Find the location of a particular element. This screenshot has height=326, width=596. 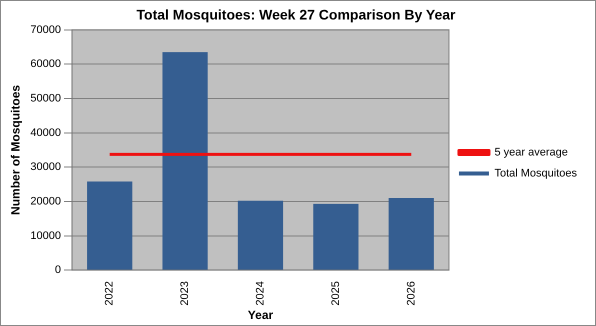

x-tick-label: 2023 is located at coordinates (185, 293).